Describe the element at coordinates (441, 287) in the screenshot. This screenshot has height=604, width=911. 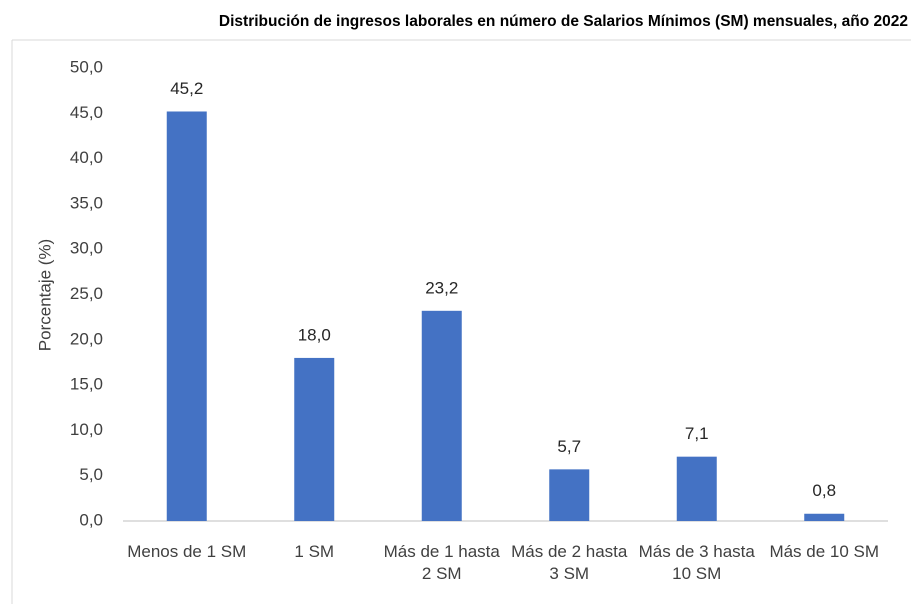
I see `data-label: 23,2` at that location.